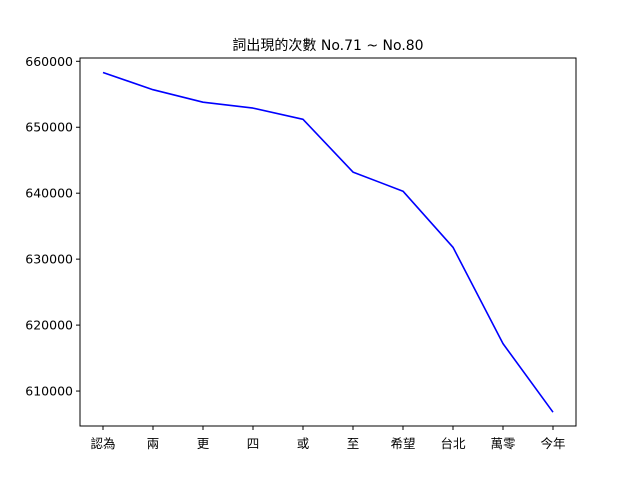 The image size is (640, 484). I want to click on x-tick-label: 萬零, so click(503, 443).